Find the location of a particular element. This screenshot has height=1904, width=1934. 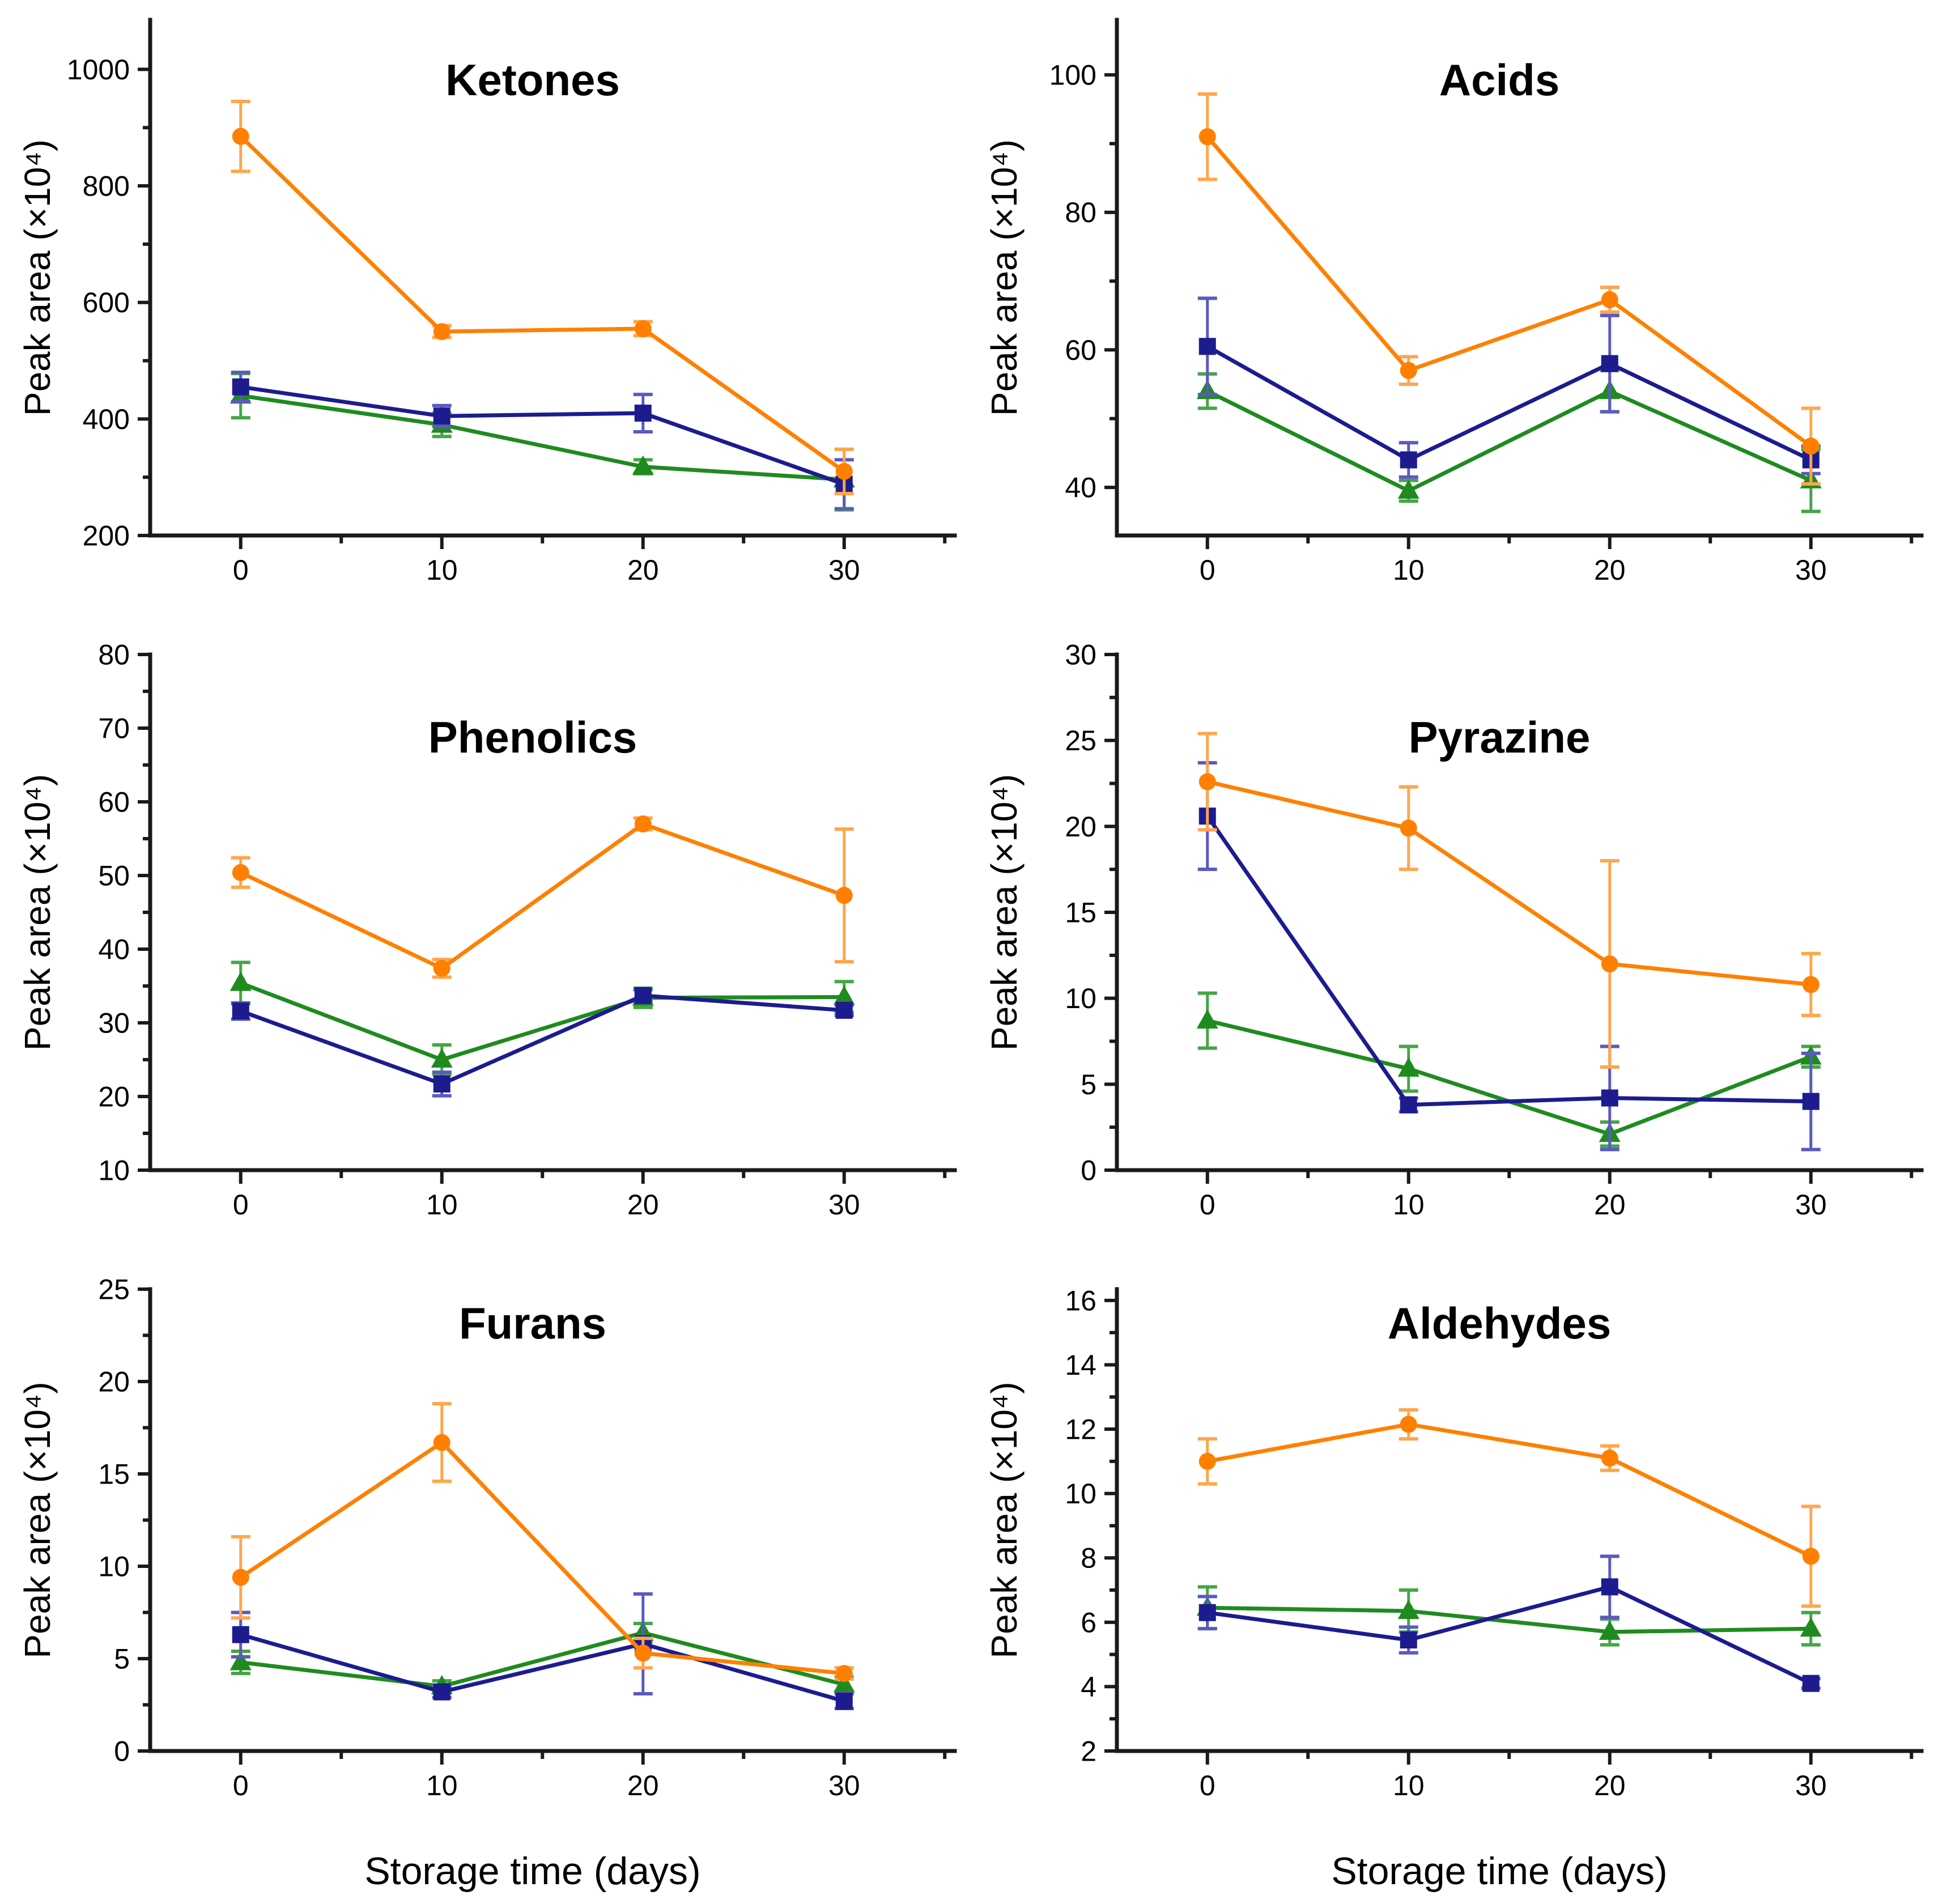

series-green-triangle is located at coordinates (1509, 1616).